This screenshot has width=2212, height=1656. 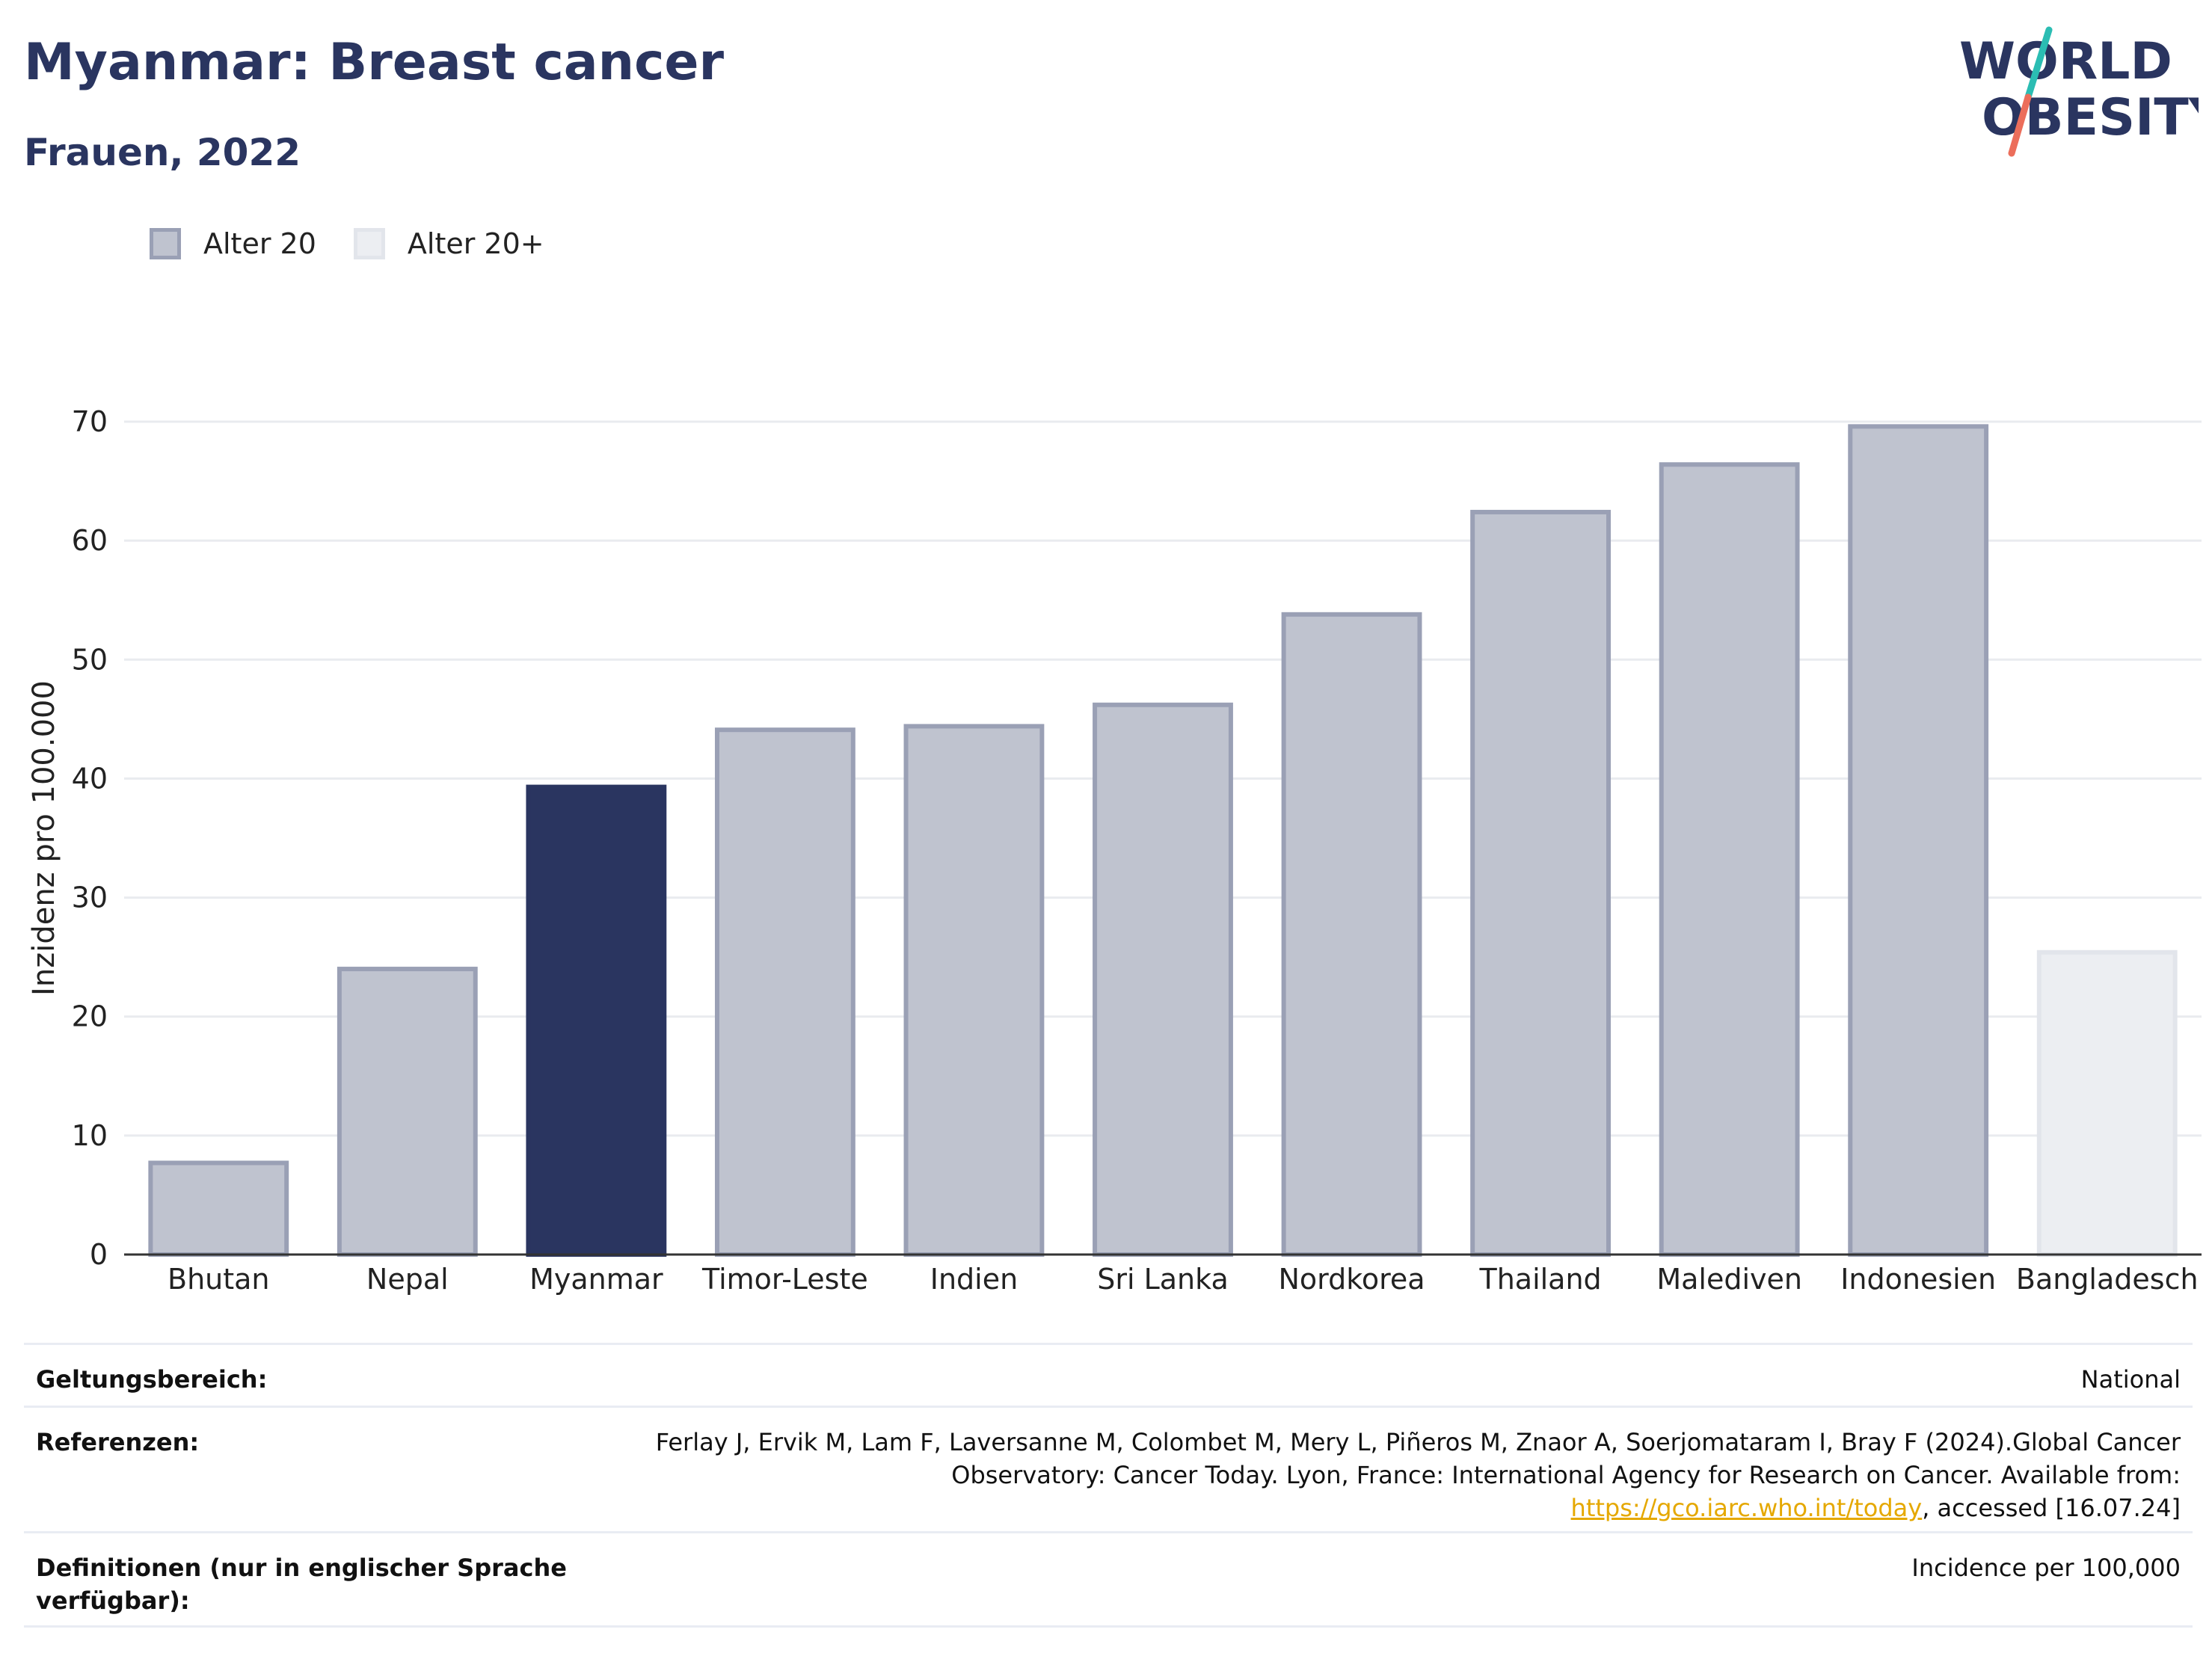 What do you see at coordinates (1351, 1279) in the screenshot?
I see `x-tick-label: Nordkorea` at bounding box center [1351, 1279].